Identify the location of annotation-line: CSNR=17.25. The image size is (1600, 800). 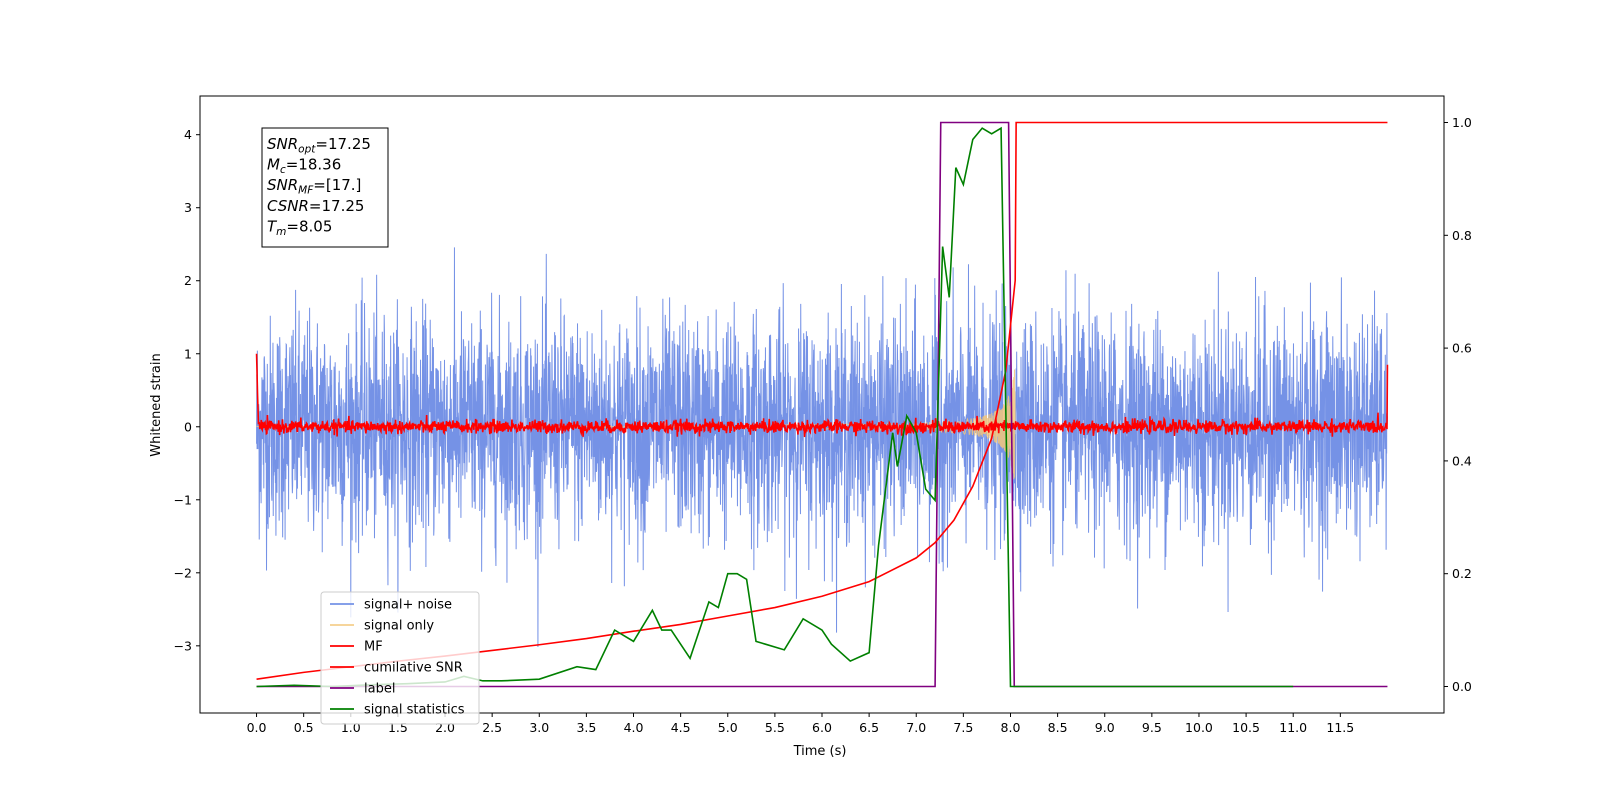
(315, 206).